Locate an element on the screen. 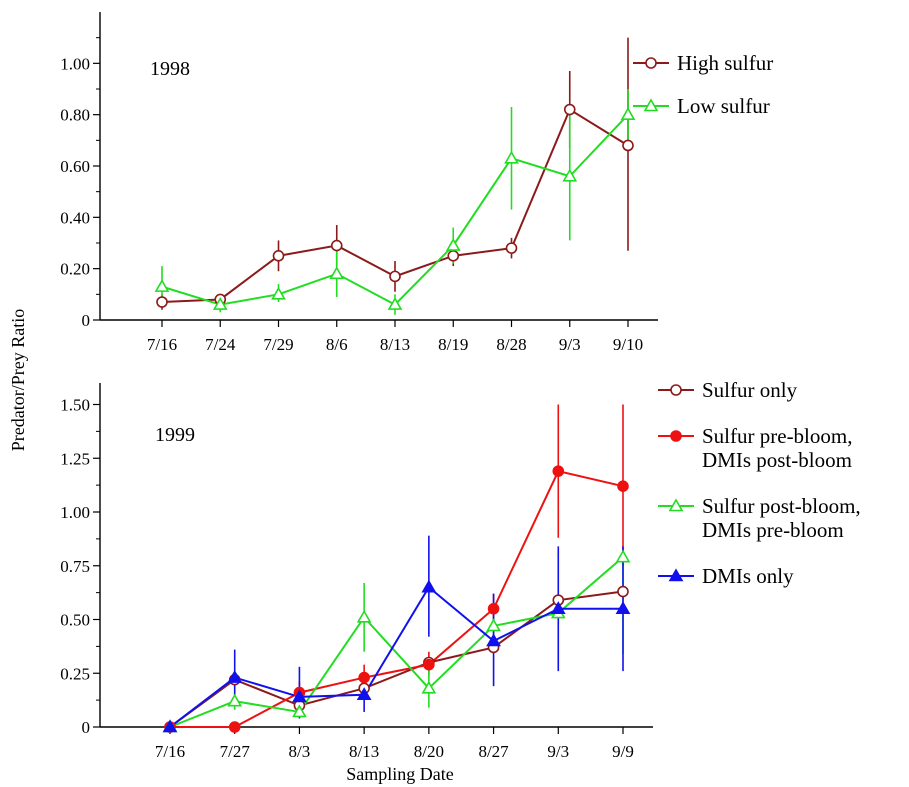 The height and width of the screenshot is (787, 909). legend-item: Low sulfur is located at coordinates (701, 106).